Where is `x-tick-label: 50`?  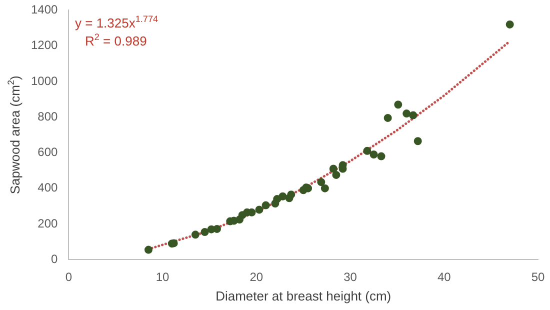 x-tick-label: 50 is located at coordinates (538, 277).